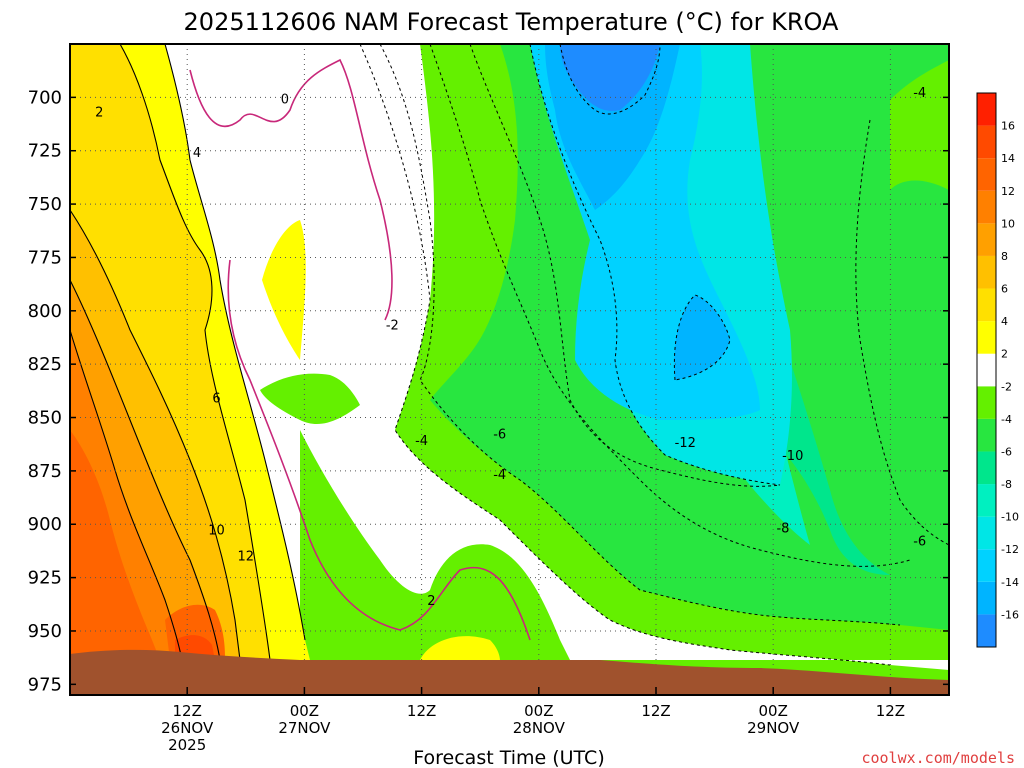  Describe the element at coordinates (45, 684) in the screenshot. I see `y-tick-label: 975` at that location.